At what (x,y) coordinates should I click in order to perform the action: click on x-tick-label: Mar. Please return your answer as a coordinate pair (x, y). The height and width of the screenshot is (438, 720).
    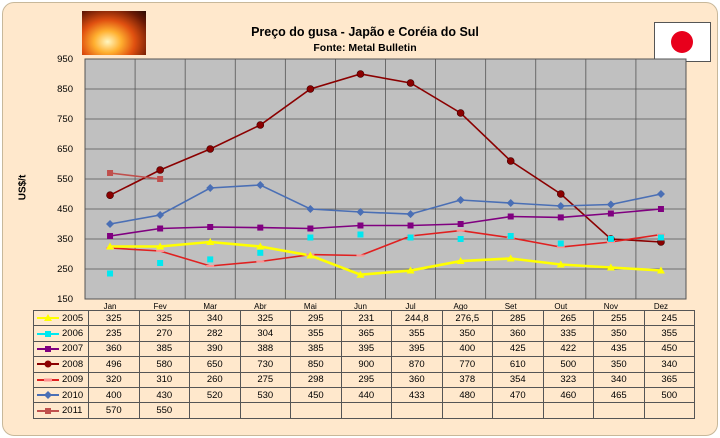
    Looking at the image, I should click on (210, 306).